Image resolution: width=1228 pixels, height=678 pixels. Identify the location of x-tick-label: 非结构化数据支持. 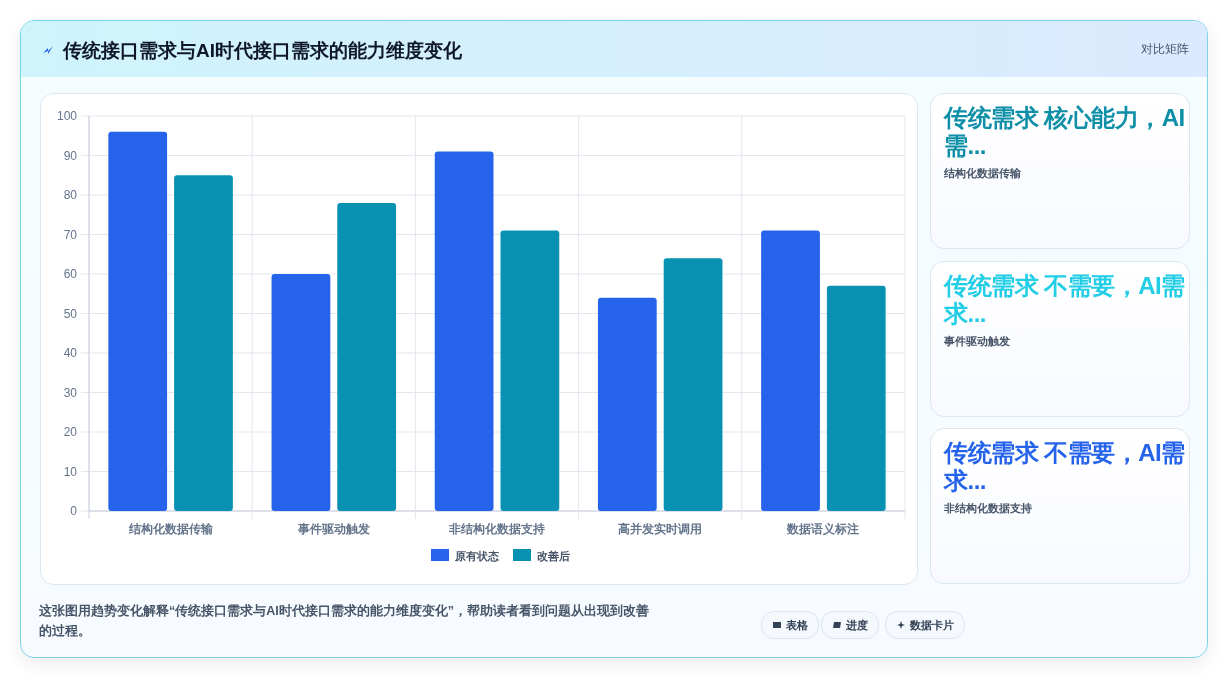
(496, 529).